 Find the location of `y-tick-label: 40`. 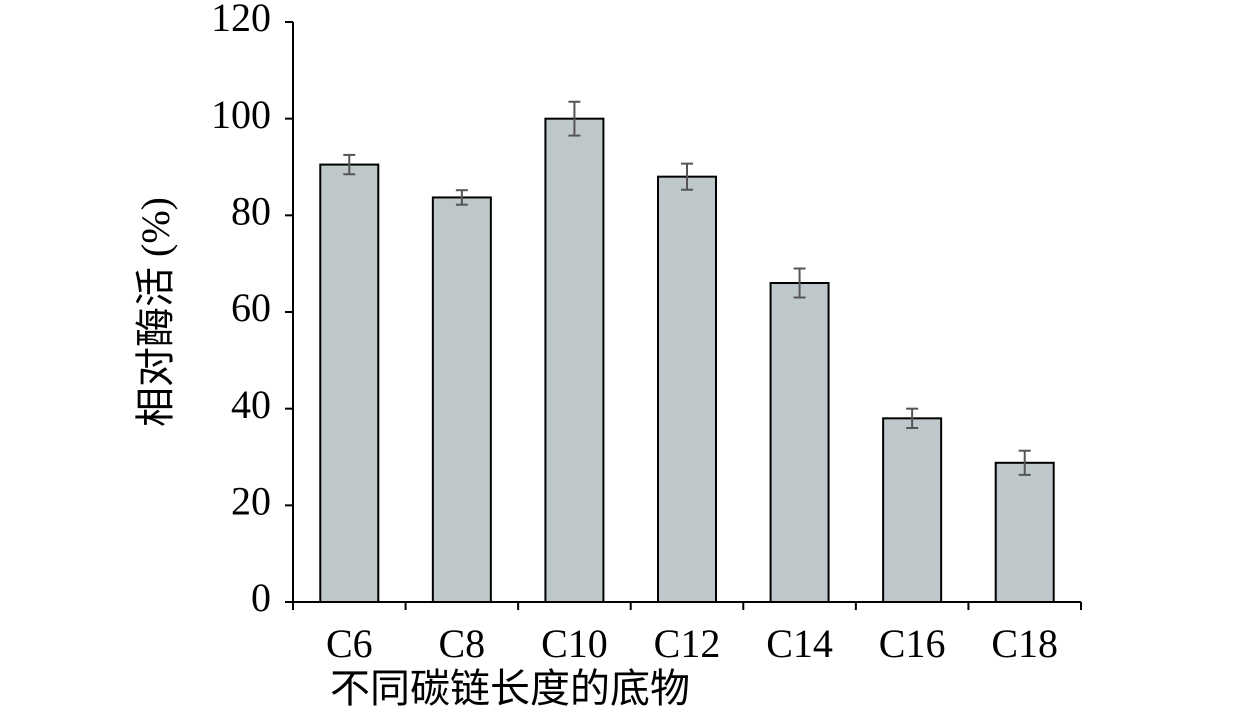

y-tick-label: 40 is located at coordinates (251, 404).